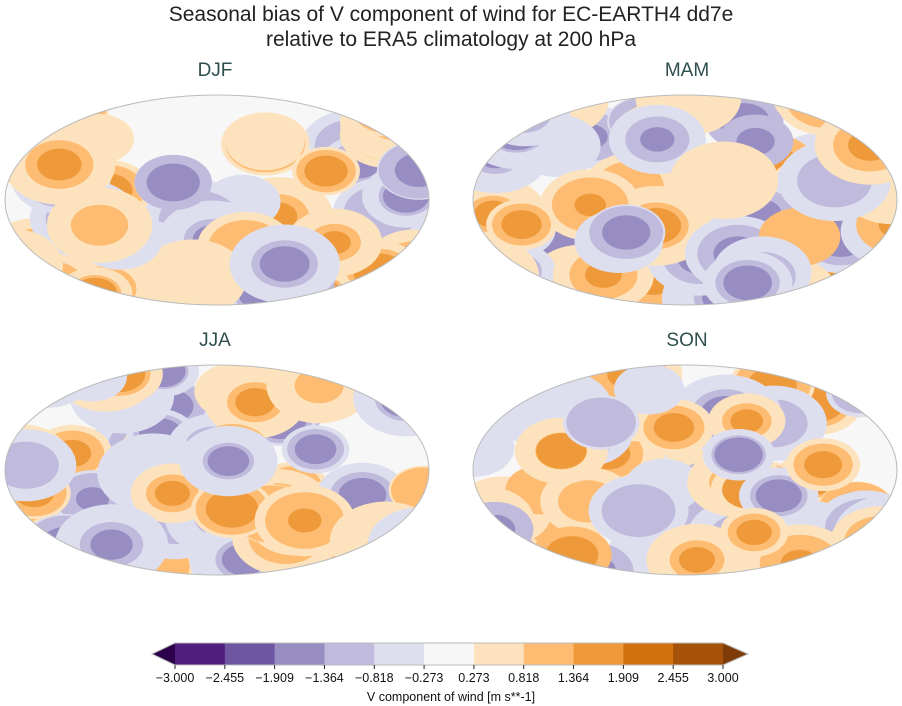 The width and height of the screenshot is (902, 706). Describe the element at coordinates (474, 678) in the screenshot. I see `colorbar-tick-label: 0.273` at that location.